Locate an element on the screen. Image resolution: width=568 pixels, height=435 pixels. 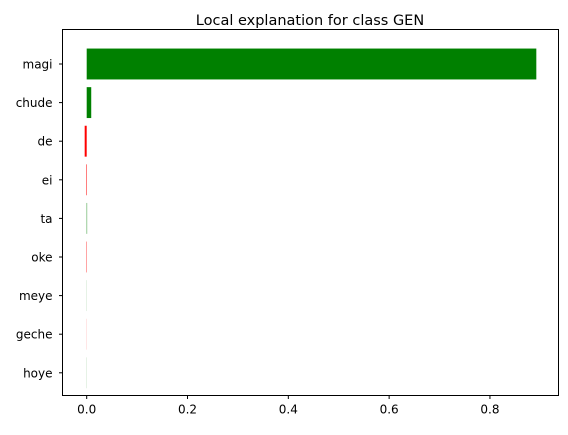
bar-ei is located at coordinates (86, 180).